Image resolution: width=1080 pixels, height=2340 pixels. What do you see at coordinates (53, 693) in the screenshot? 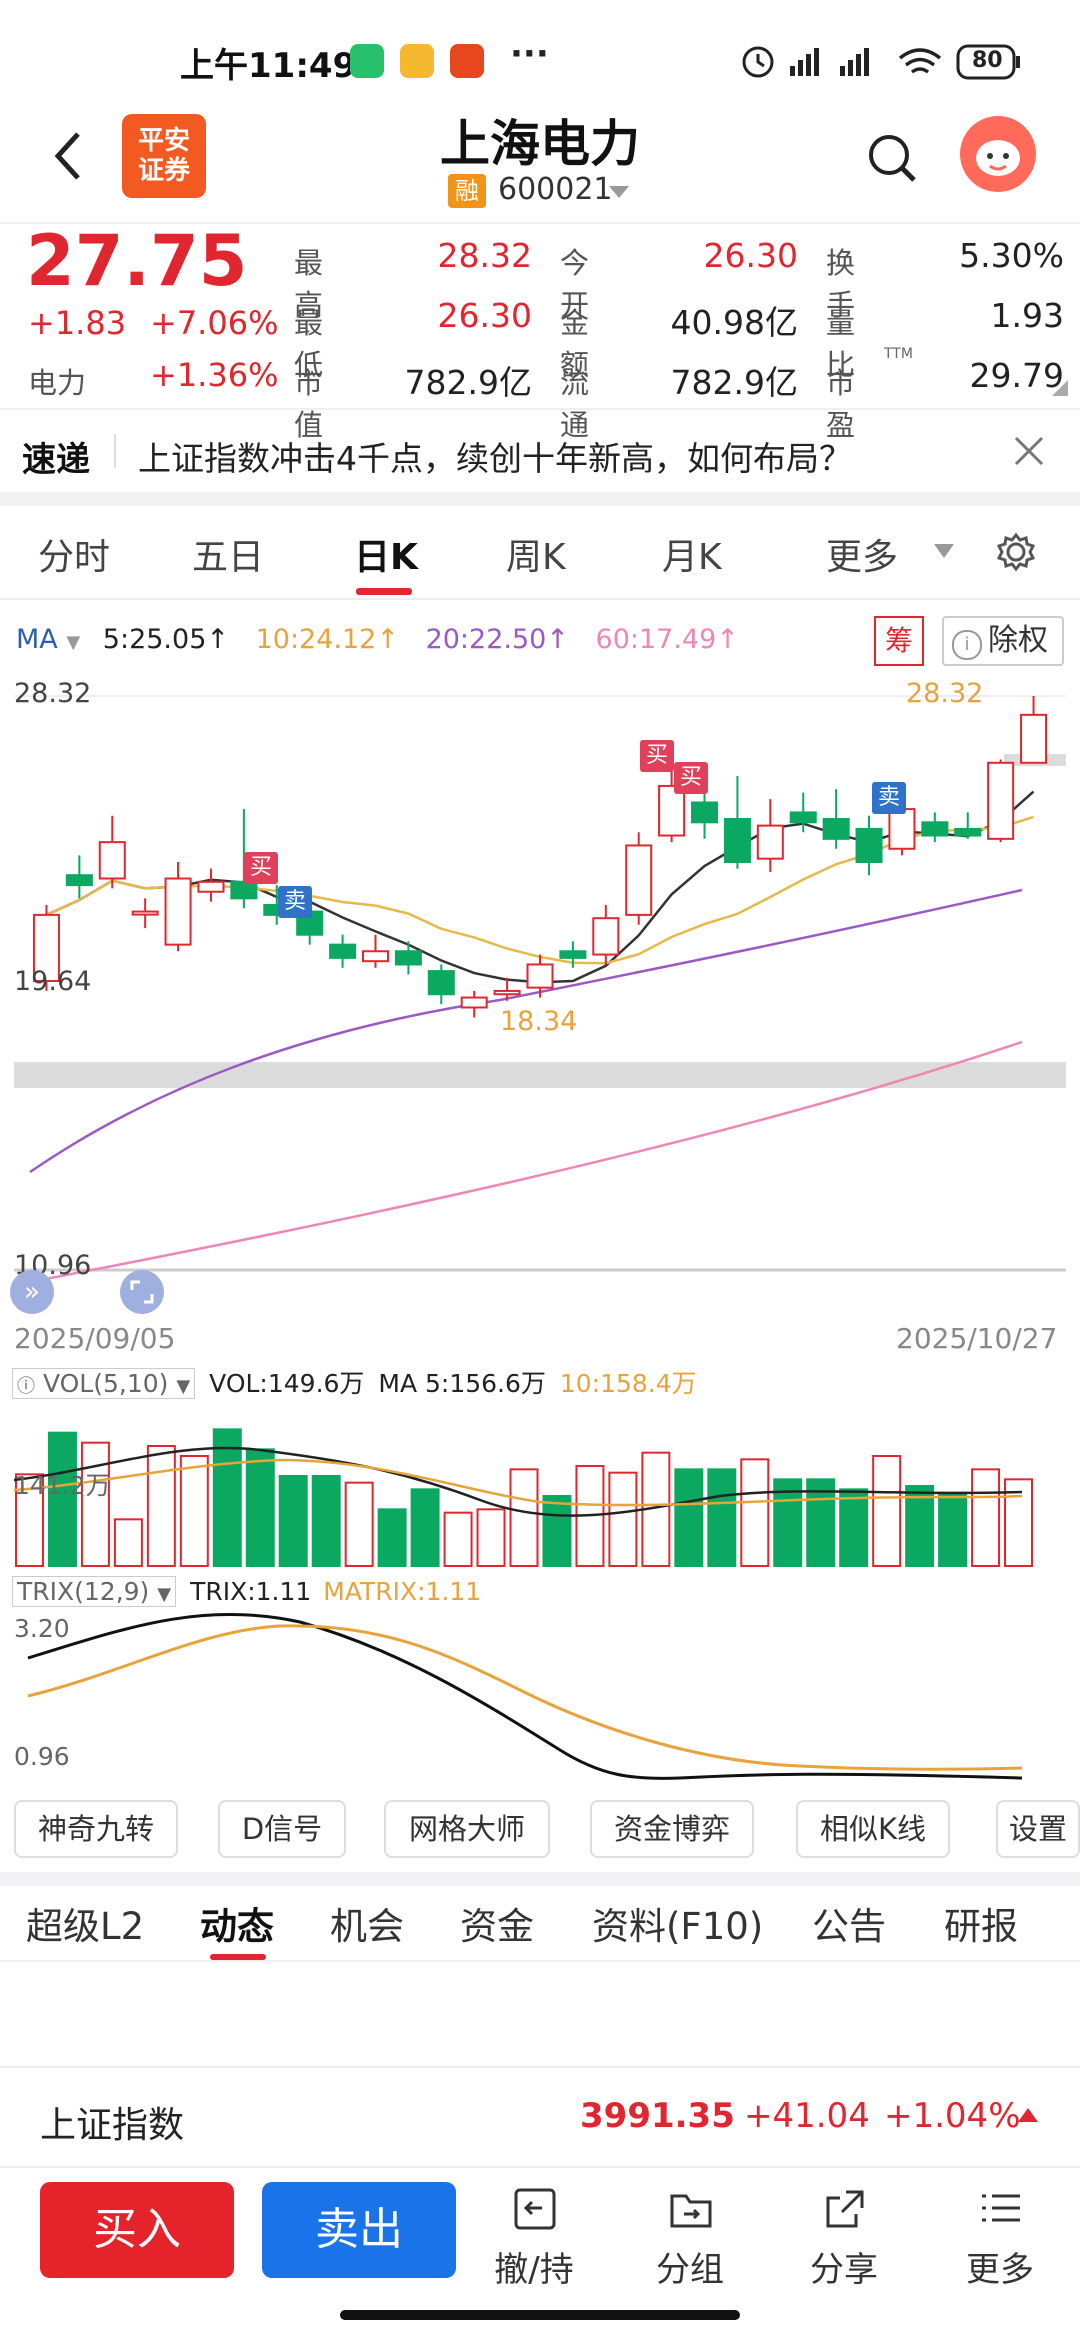
I see `y-top-label: 28.32` at bounding box center [53, 693].